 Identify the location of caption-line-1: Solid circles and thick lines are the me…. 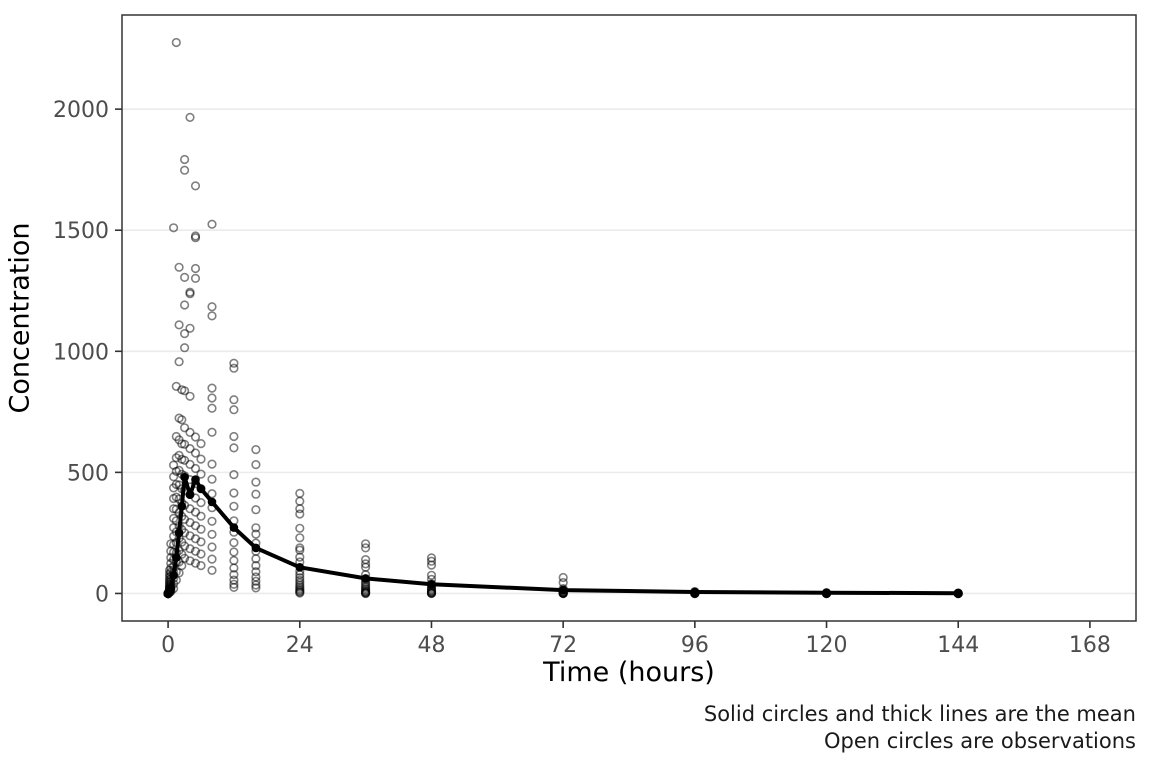
(919, 714).